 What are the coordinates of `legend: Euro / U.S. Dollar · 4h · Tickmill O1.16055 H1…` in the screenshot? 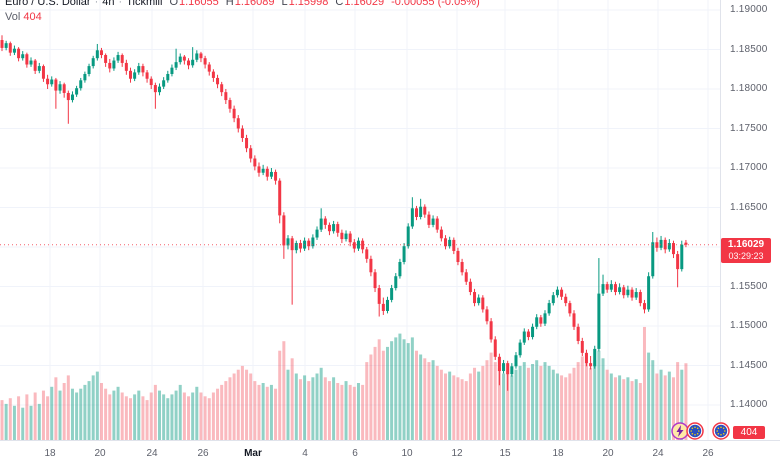 It's located at (242, 11).